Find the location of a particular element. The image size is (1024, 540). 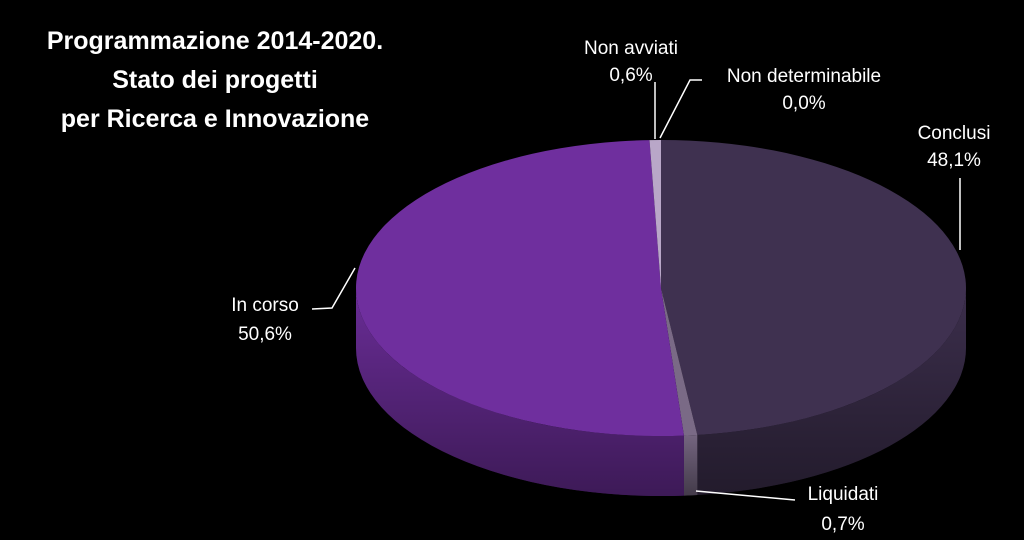

slice-label-name-non-determinabile: Non determinabile is located at coordinates (804, 76).